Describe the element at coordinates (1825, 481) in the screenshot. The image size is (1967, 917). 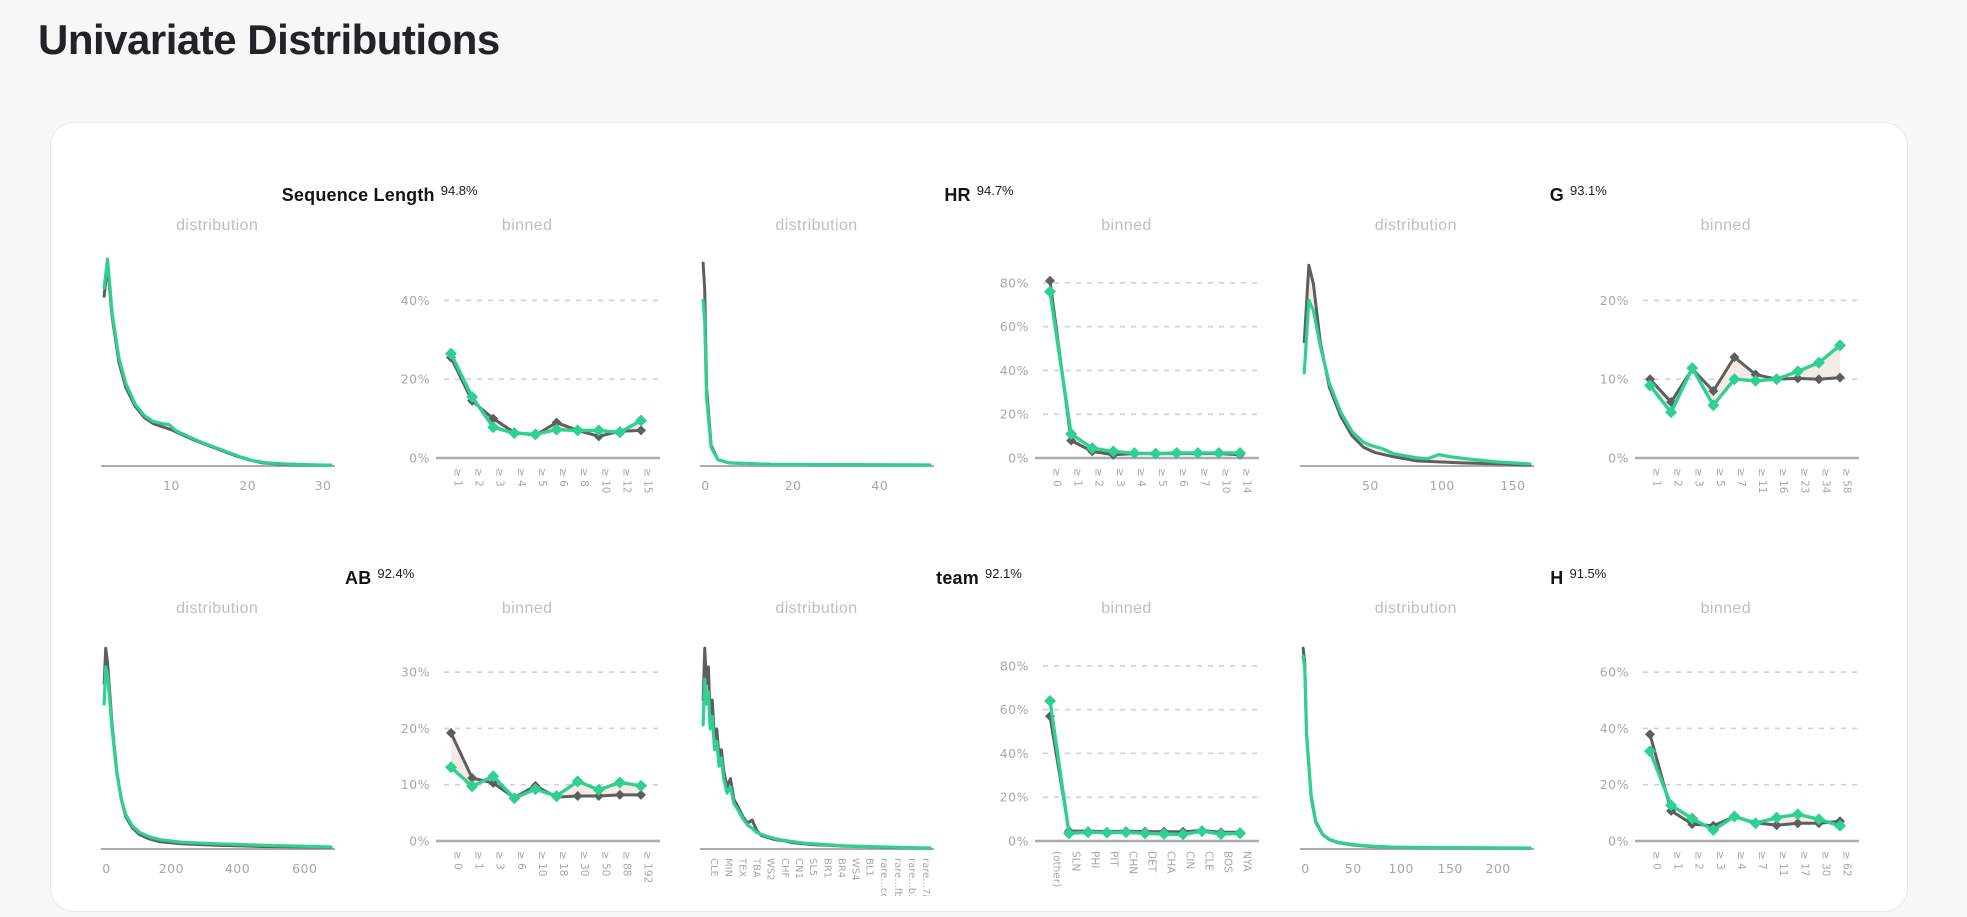
I see `svg-text: ≥ 34` at that location.